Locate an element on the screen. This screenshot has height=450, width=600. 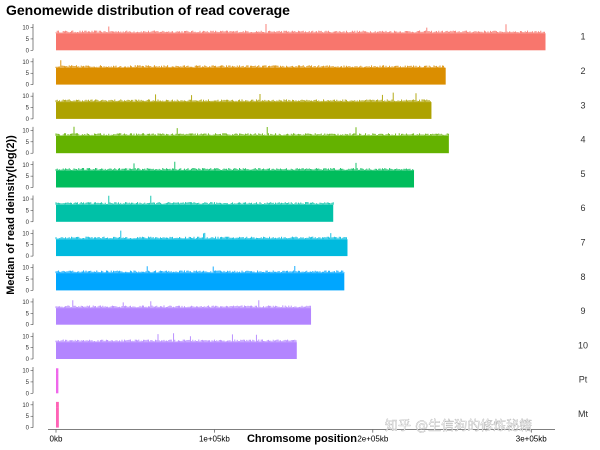
facet-label: 8 is located at coordinates (582, 277).